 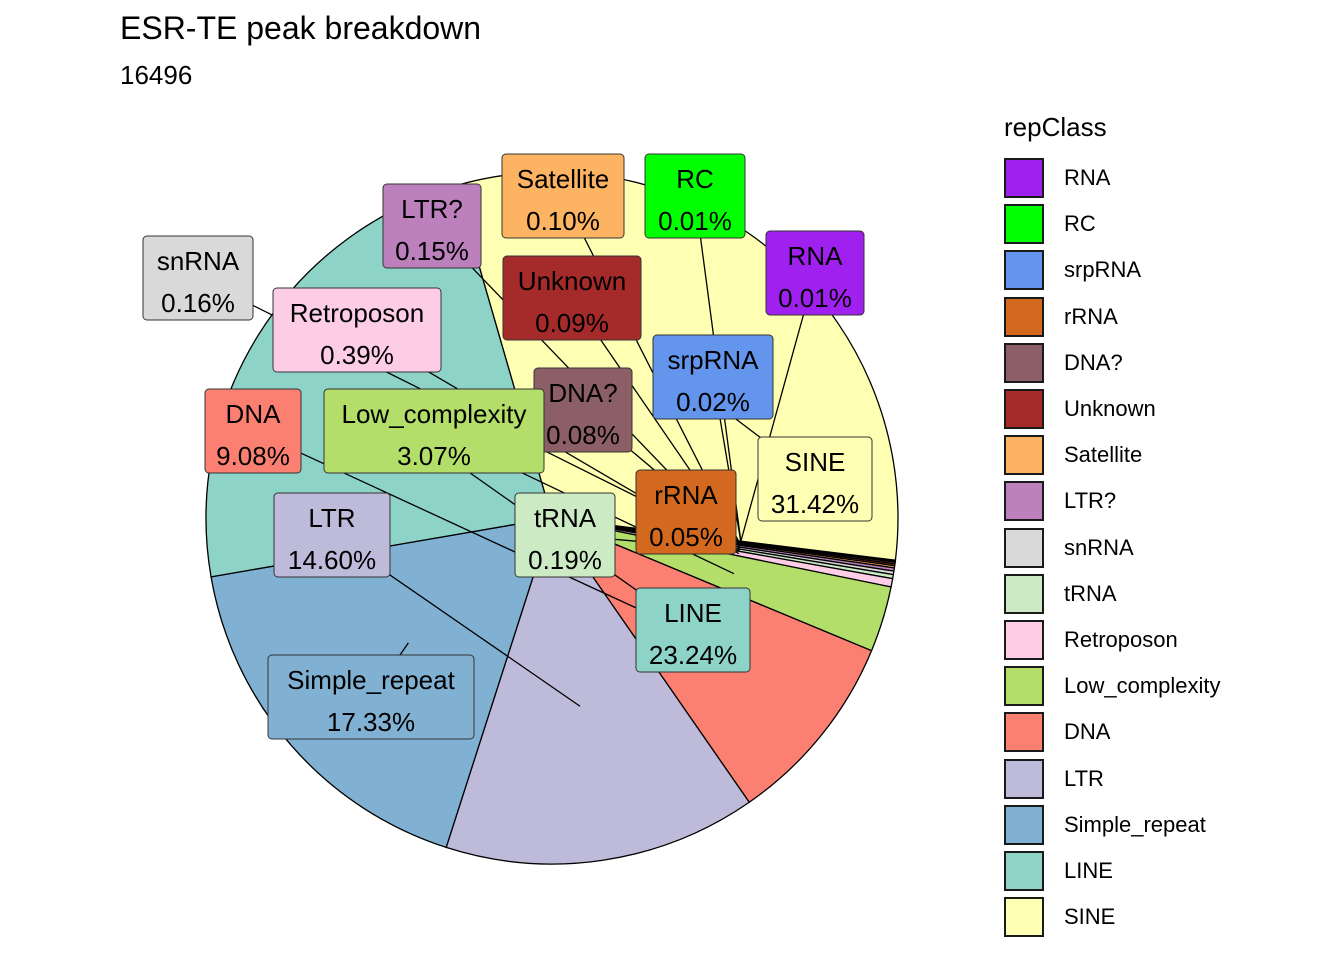 I want to click on label-percent-low-complexity: 3.07%, so click(x=434, y=456).